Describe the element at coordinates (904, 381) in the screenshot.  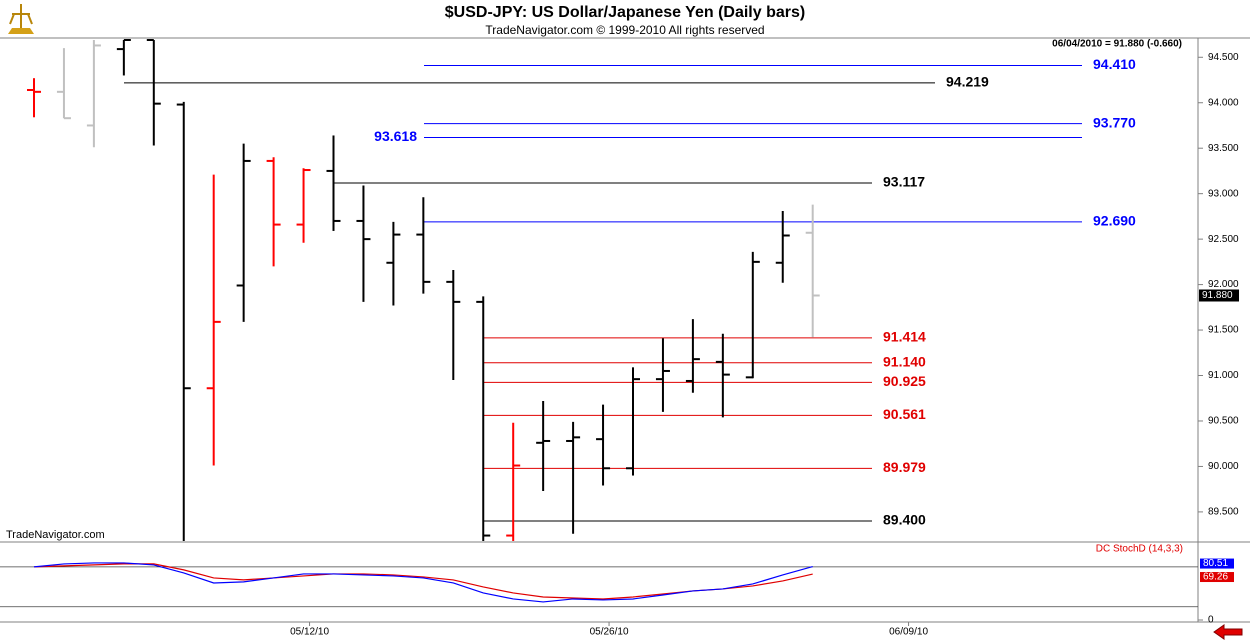
I see `level-label: 90.925` at that location.